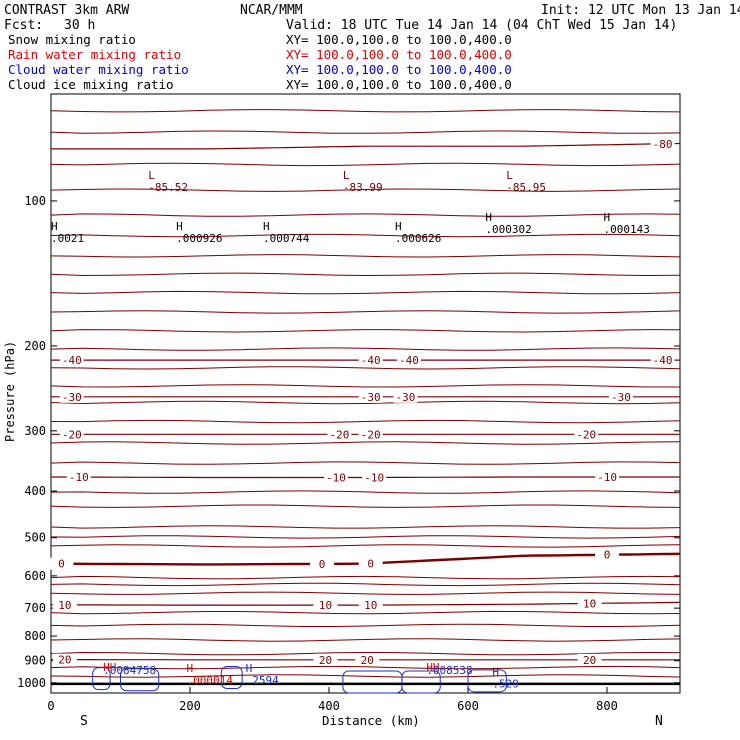 Image resolution: width=740 pixels, height=740 pixels. I want to click on x-axis-title: Distance (km), so click(371, 720).